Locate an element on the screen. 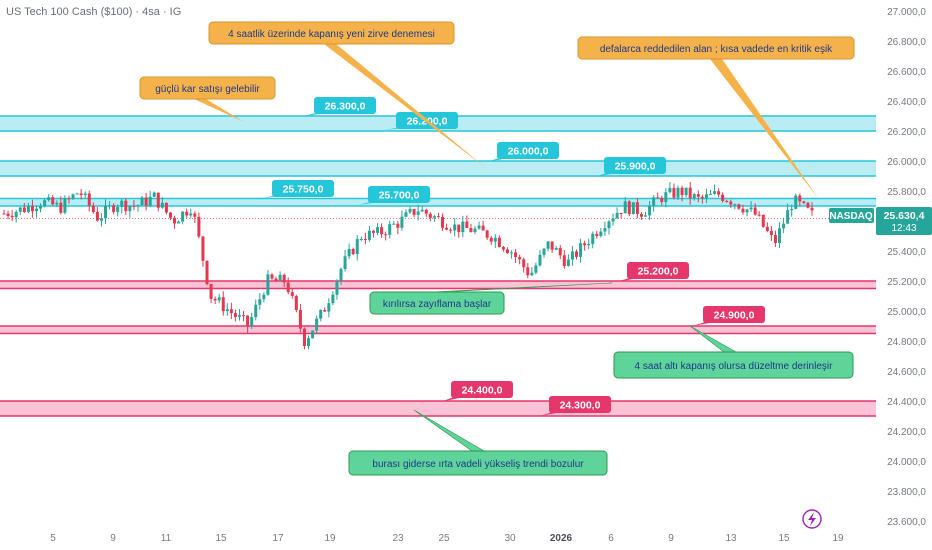 The width and height of the screenshot is (932, 550). x-tick-label: 2026 is located at coordinates (561, 538).